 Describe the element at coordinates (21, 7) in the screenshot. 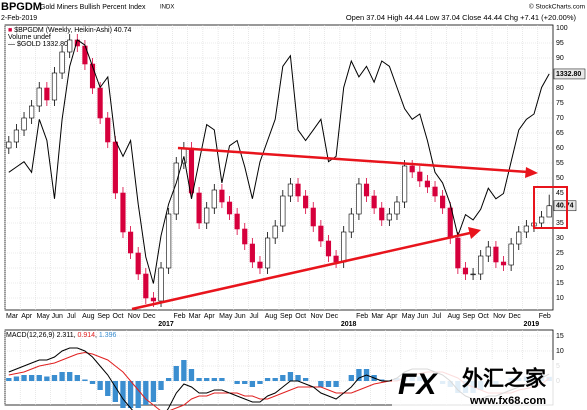

I see `symbol: BPGDM` at that location.